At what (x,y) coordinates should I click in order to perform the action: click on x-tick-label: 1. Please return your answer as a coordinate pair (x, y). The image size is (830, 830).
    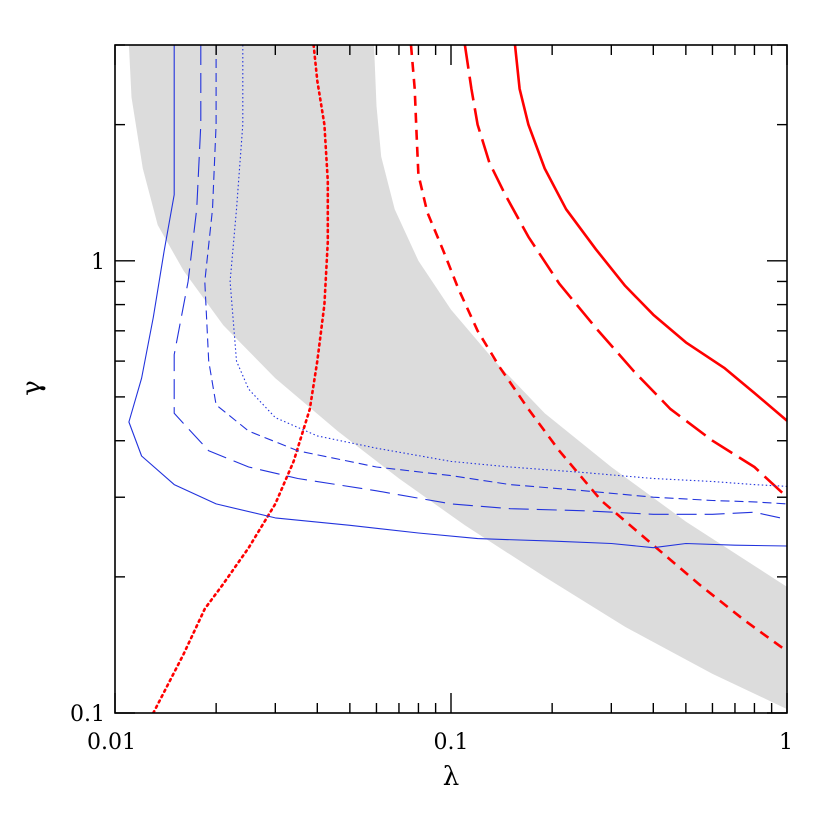
    Looking at the image, I should click on (786, 742).